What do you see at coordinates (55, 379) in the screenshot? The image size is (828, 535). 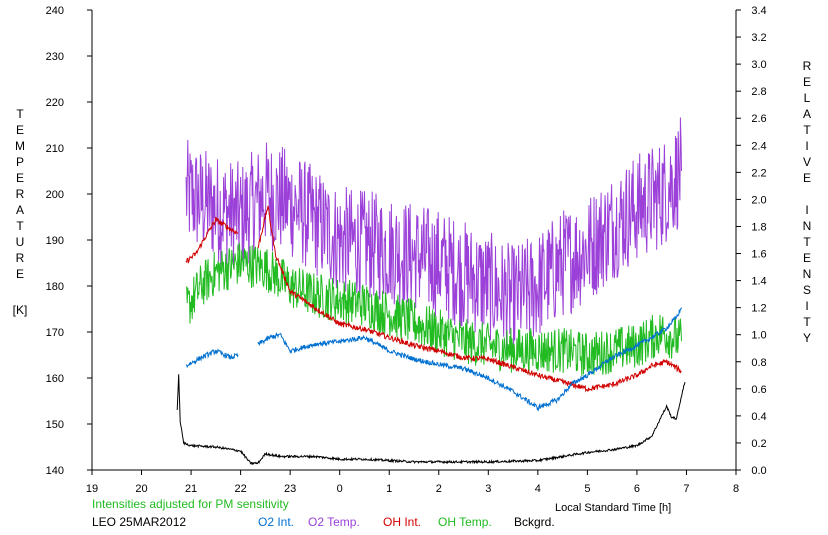 I see `left-tick-label: 160` at bounding box center [55, 379].